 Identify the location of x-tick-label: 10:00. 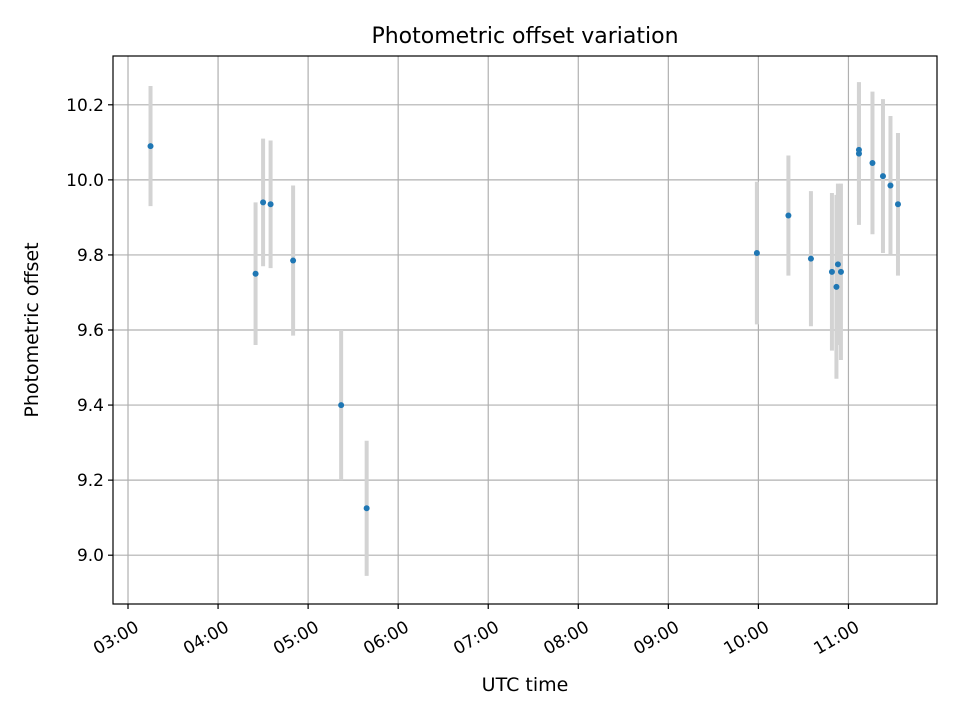
(746, 638).